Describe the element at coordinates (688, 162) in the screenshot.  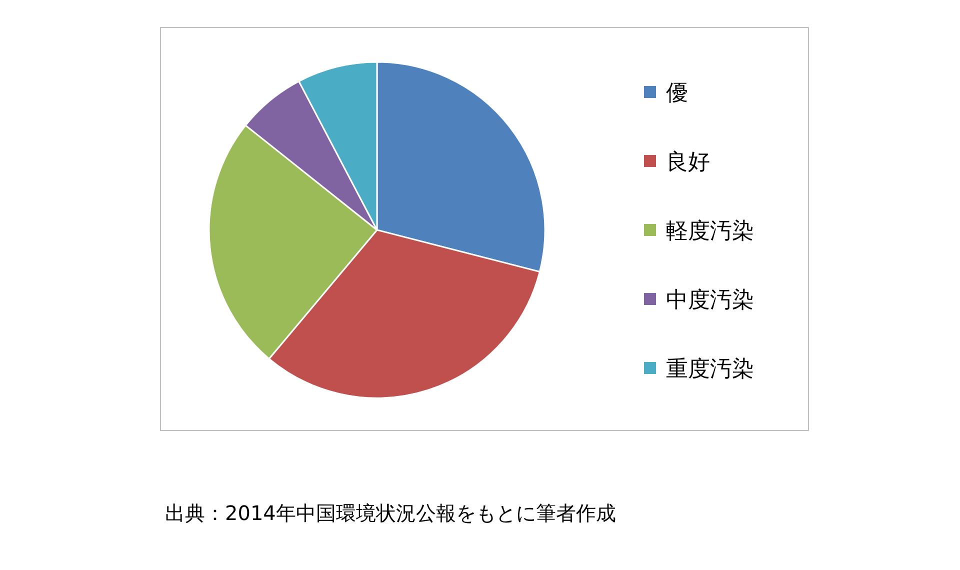
I see `legend-label: 良好` at that location.